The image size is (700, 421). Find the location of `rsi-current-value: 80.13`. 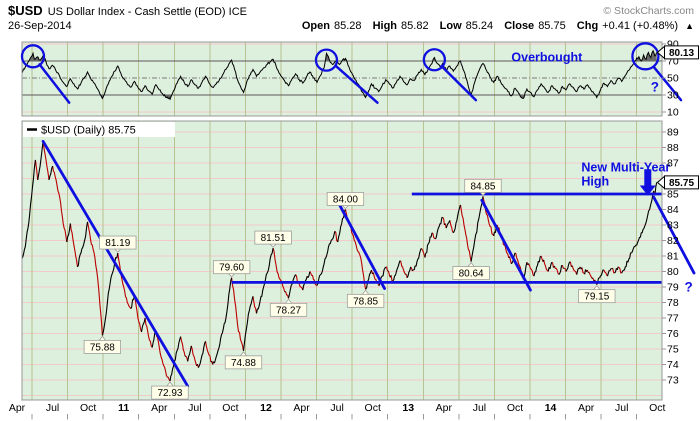

rsi-current-value: 80.13 is located at coordinates (681, 53).